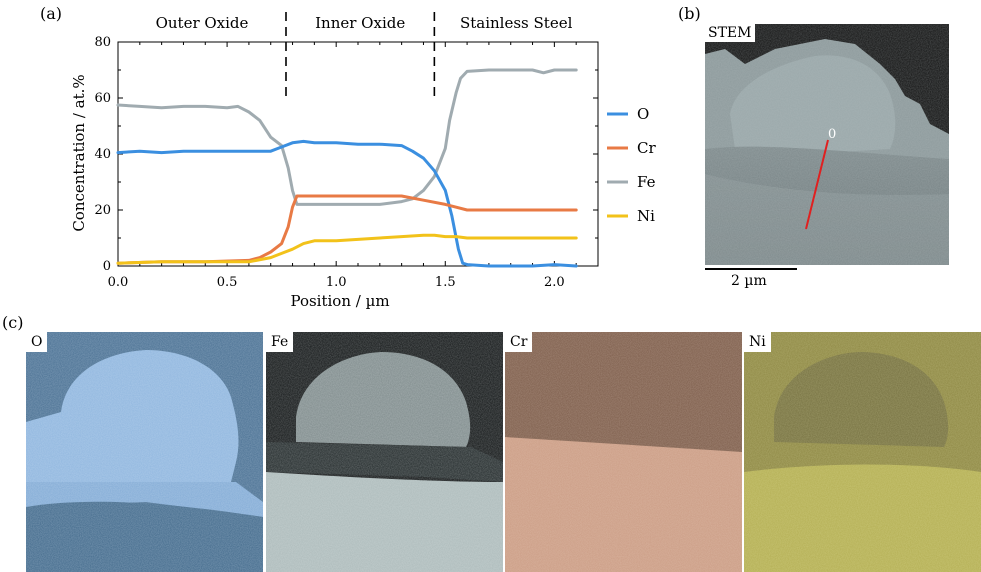 Image resolution: width=981 pixels, height=572 pixels. I want to click on ni-map-image, so click(862, 452).